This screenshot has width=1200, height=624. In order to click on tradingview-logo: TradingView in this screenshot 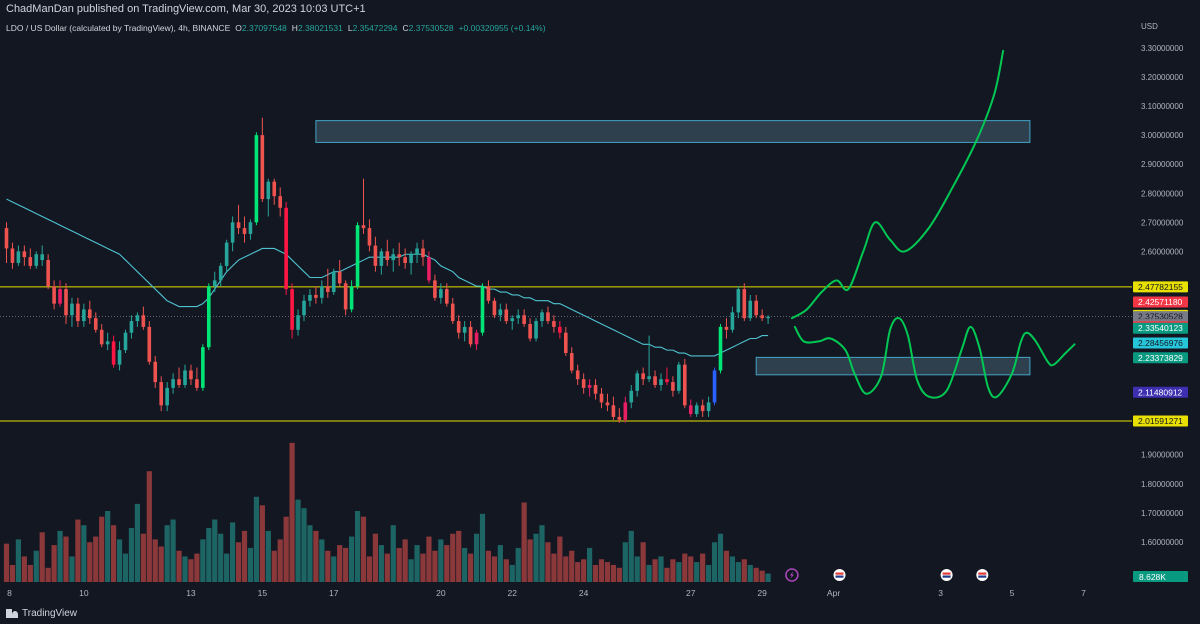, I will do `click(41, 613)`.